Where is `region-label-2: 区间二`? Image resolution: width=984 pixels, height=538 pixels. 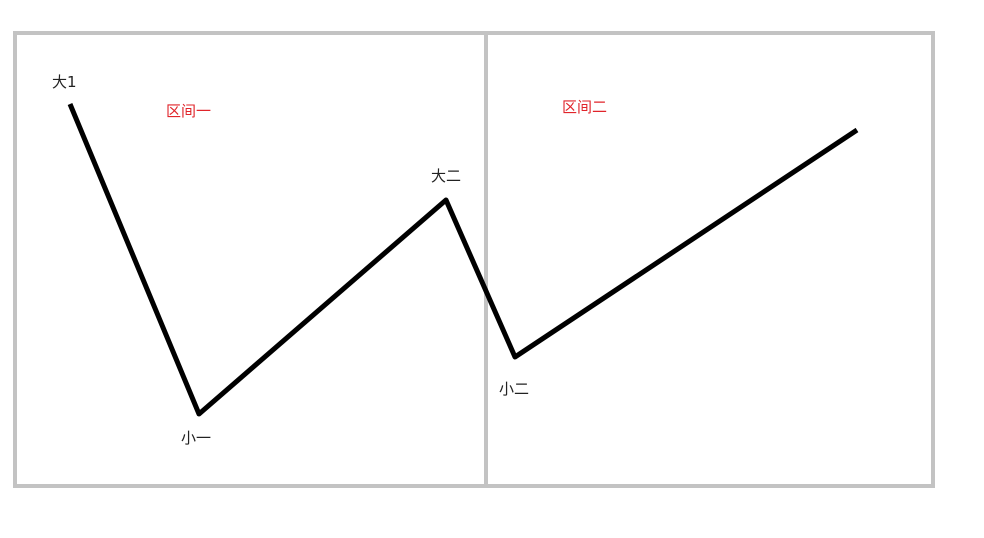 region-label-2: 区间二 is located at coordinates (584, 107).